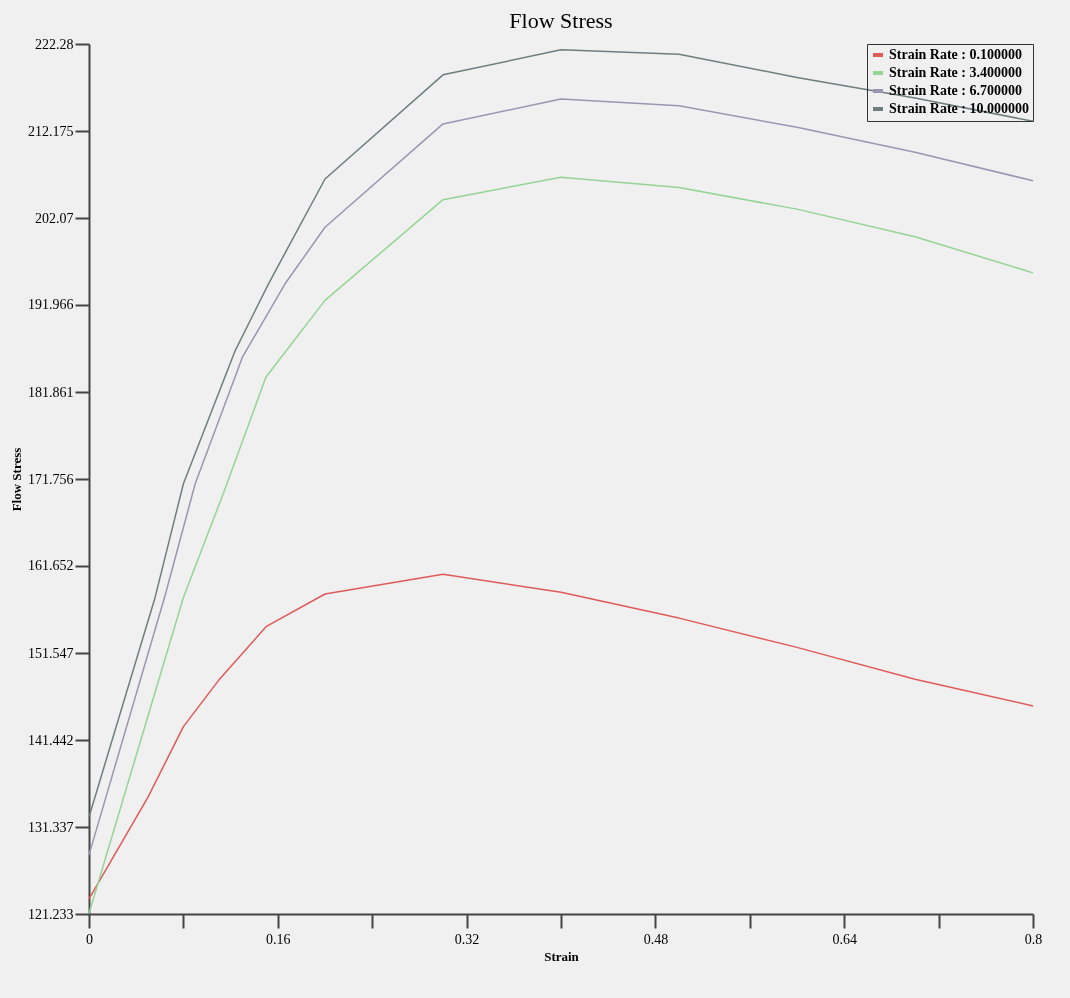  Describe the element at coordinates (89, 939) in the screenshot. I see `x-tick-label: 0` at that location.